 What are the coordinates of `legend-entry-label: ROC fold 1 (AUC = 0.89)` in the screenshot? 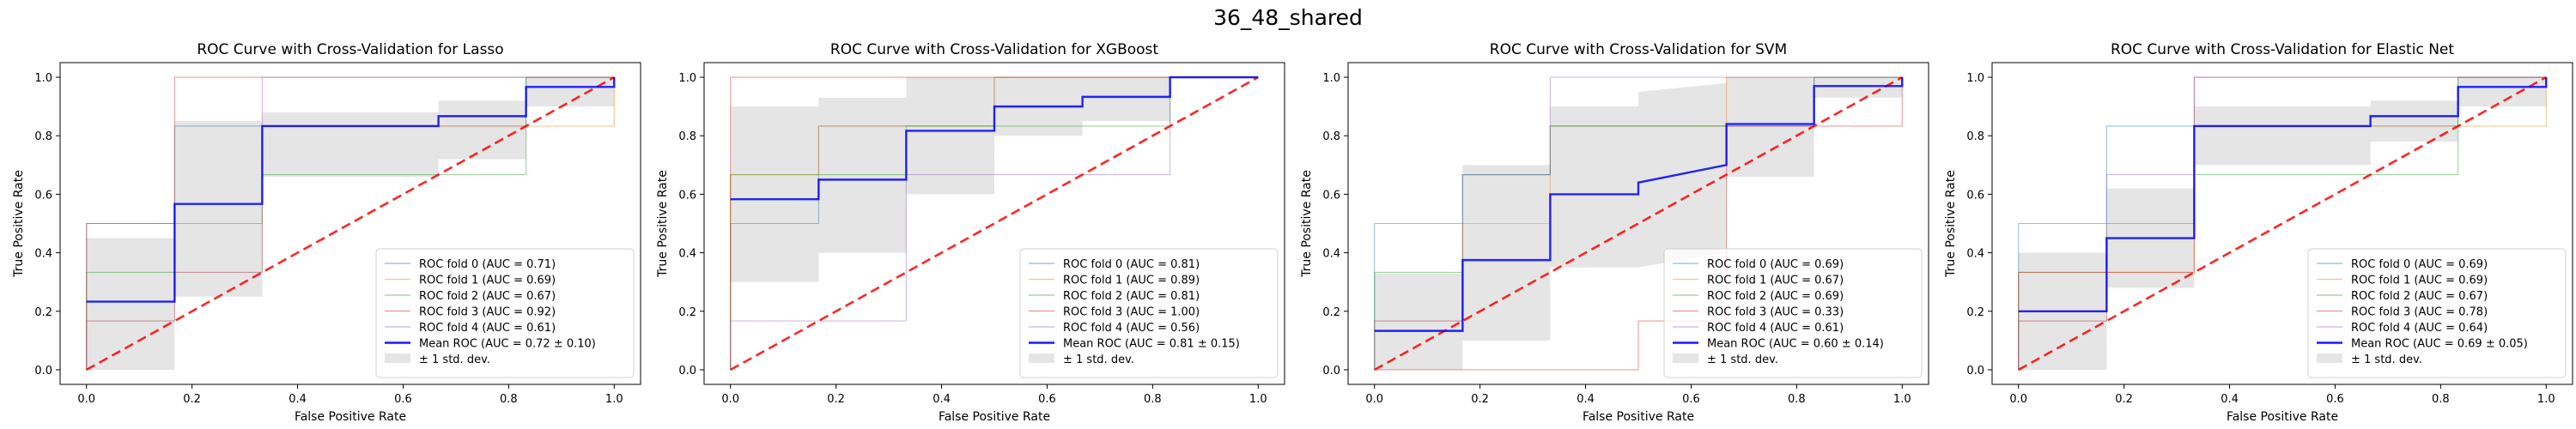 It's located at (1131, 281).